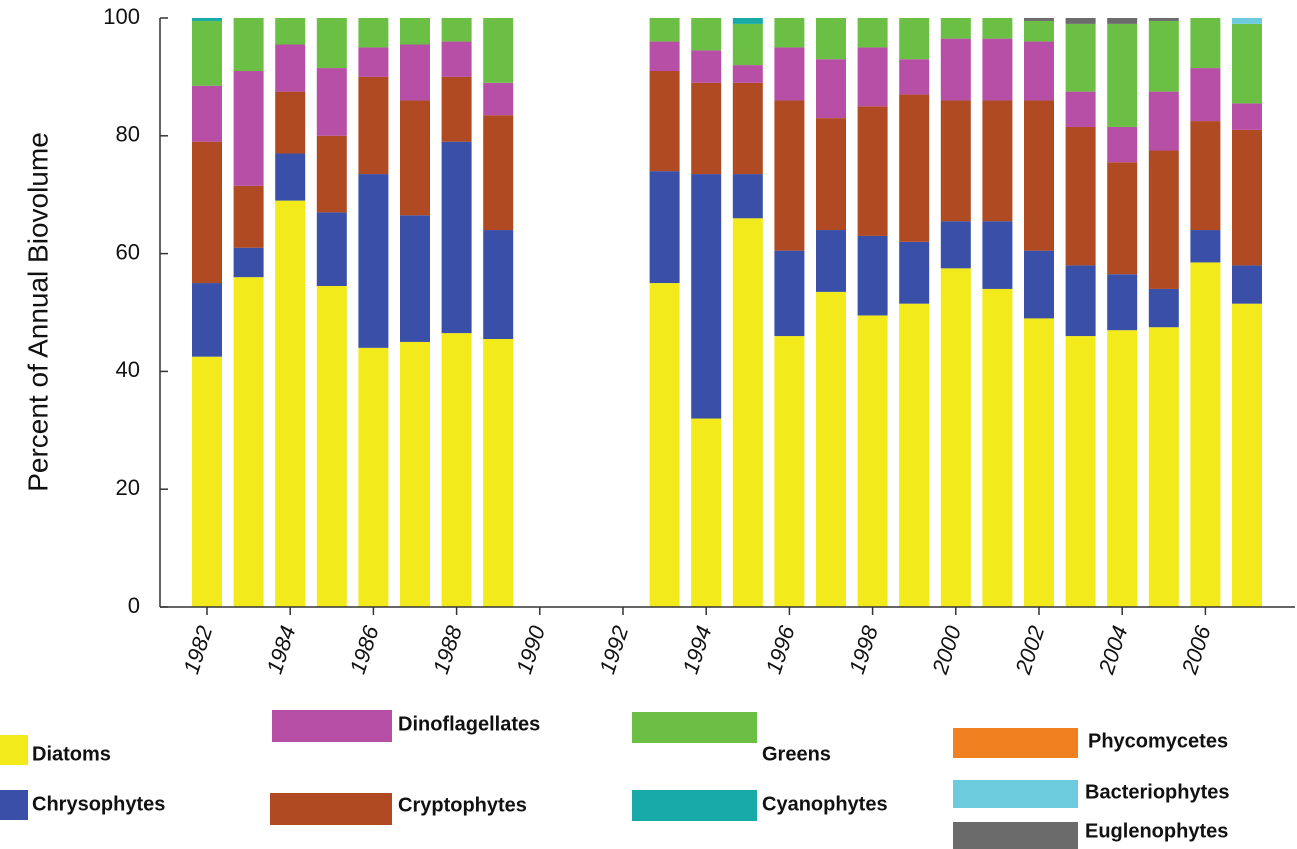  What do you see at coordinates (780, 649) in the screenshot?
I see `x-tick-label: 1996` at bounding box center [780, 649].